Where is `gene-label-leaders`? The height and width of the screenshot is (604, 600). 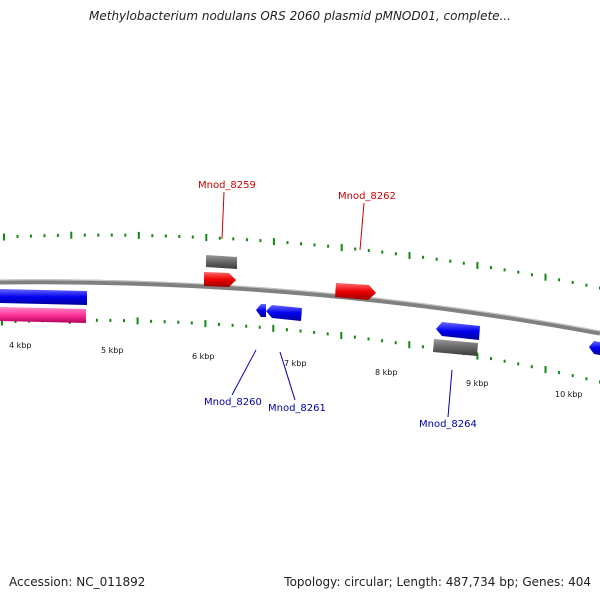
gene-label-leaders is located at coordinates (337, 304).